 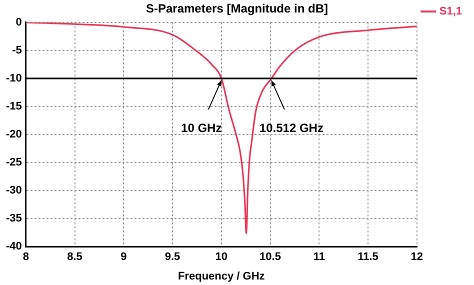 I want to click on x-tick-label: 11.5, so click(x=368, y=257).